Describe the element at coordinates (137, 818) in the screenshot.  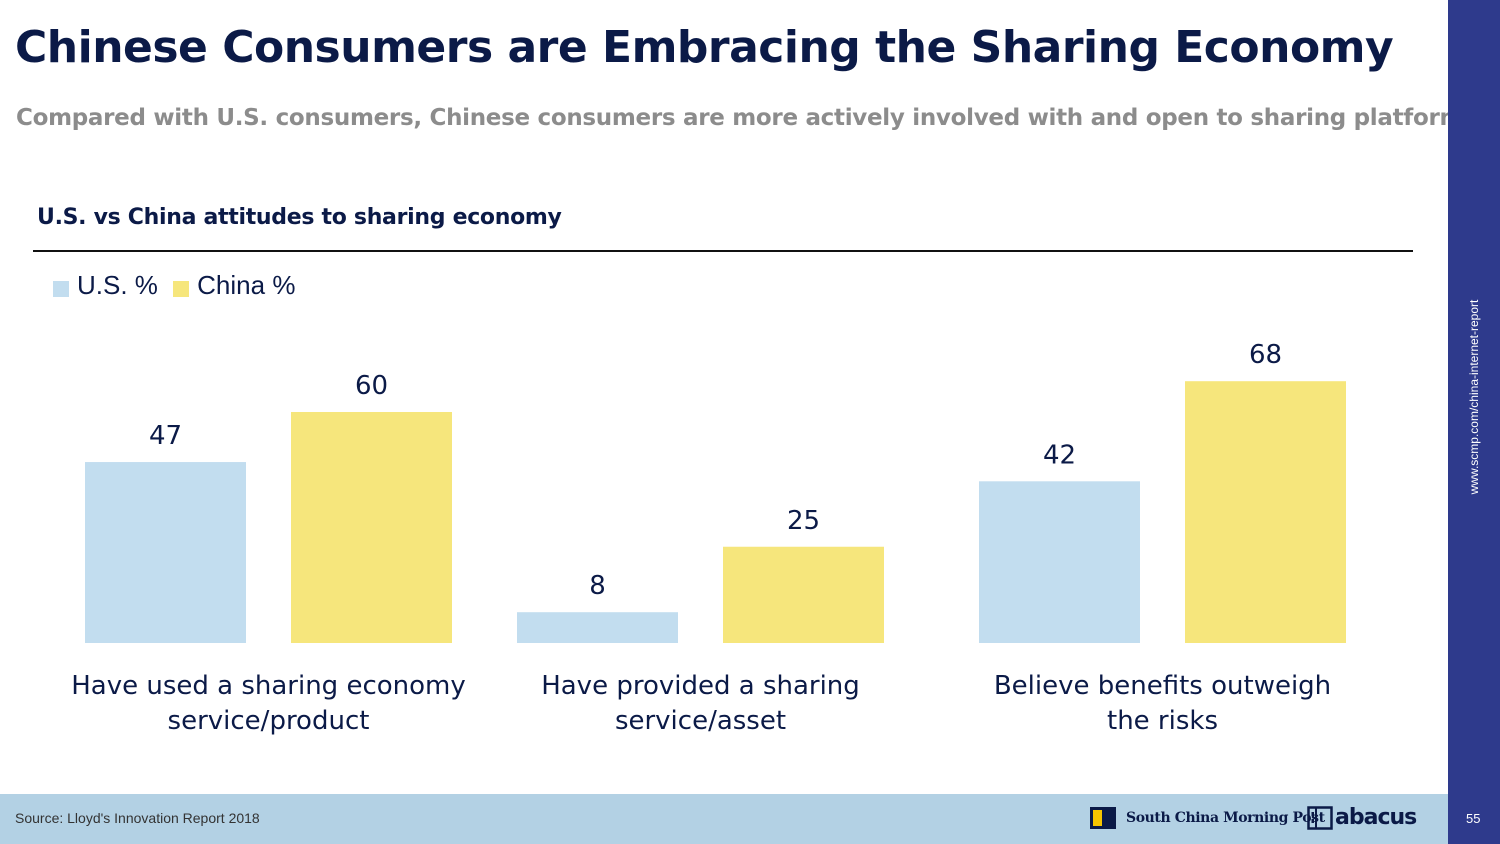
I see `source-note: Source: Lloyd's Innovation Report 2018` at that location.